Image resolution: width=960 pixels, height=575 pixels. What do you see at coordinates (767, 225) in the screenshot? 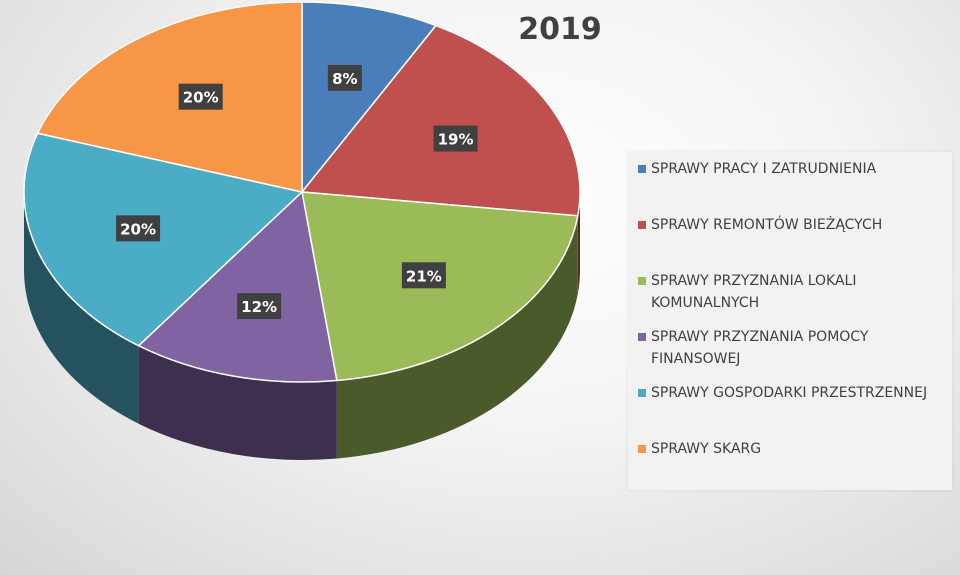
I see `legend-label: SPRAWY REMONTÓW BIEŻĄCYCH` at bounding box center [767, 225].